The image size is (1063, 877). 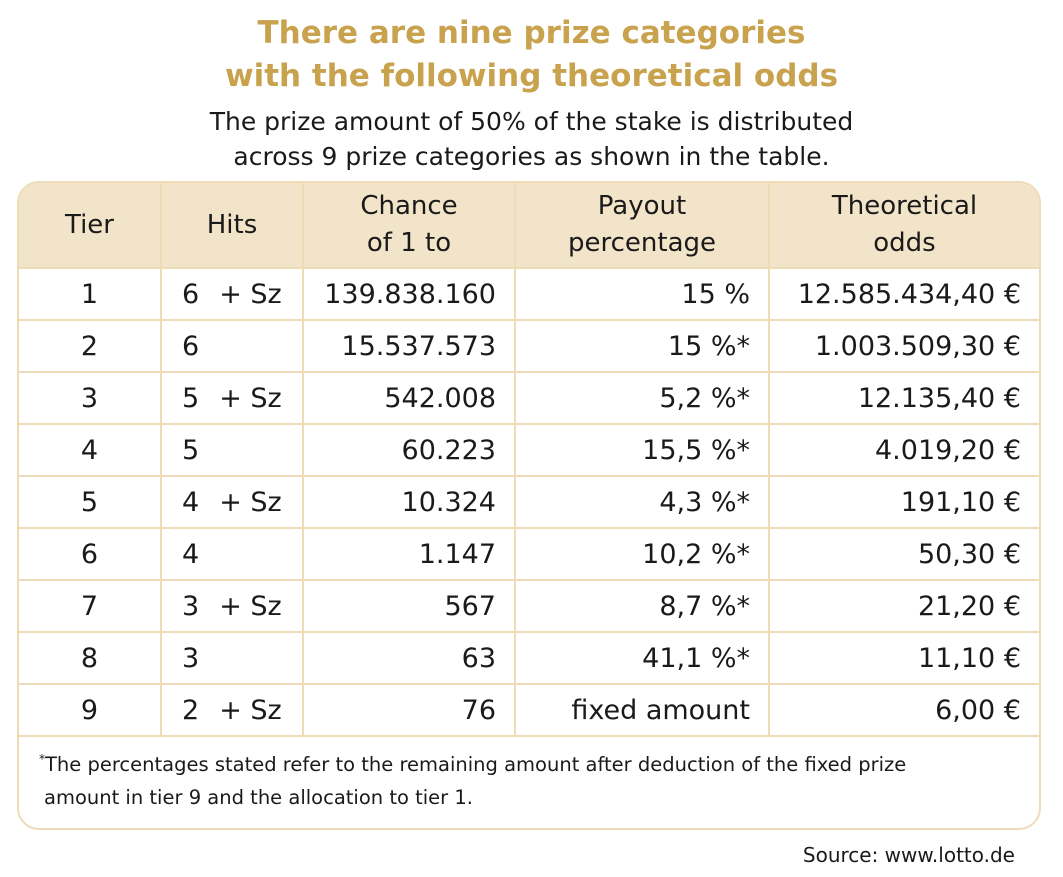 What do you see at coordinates (232, 554) in the screenshot?
I see `cell-hits: 4` at bounding box center [232, 554].